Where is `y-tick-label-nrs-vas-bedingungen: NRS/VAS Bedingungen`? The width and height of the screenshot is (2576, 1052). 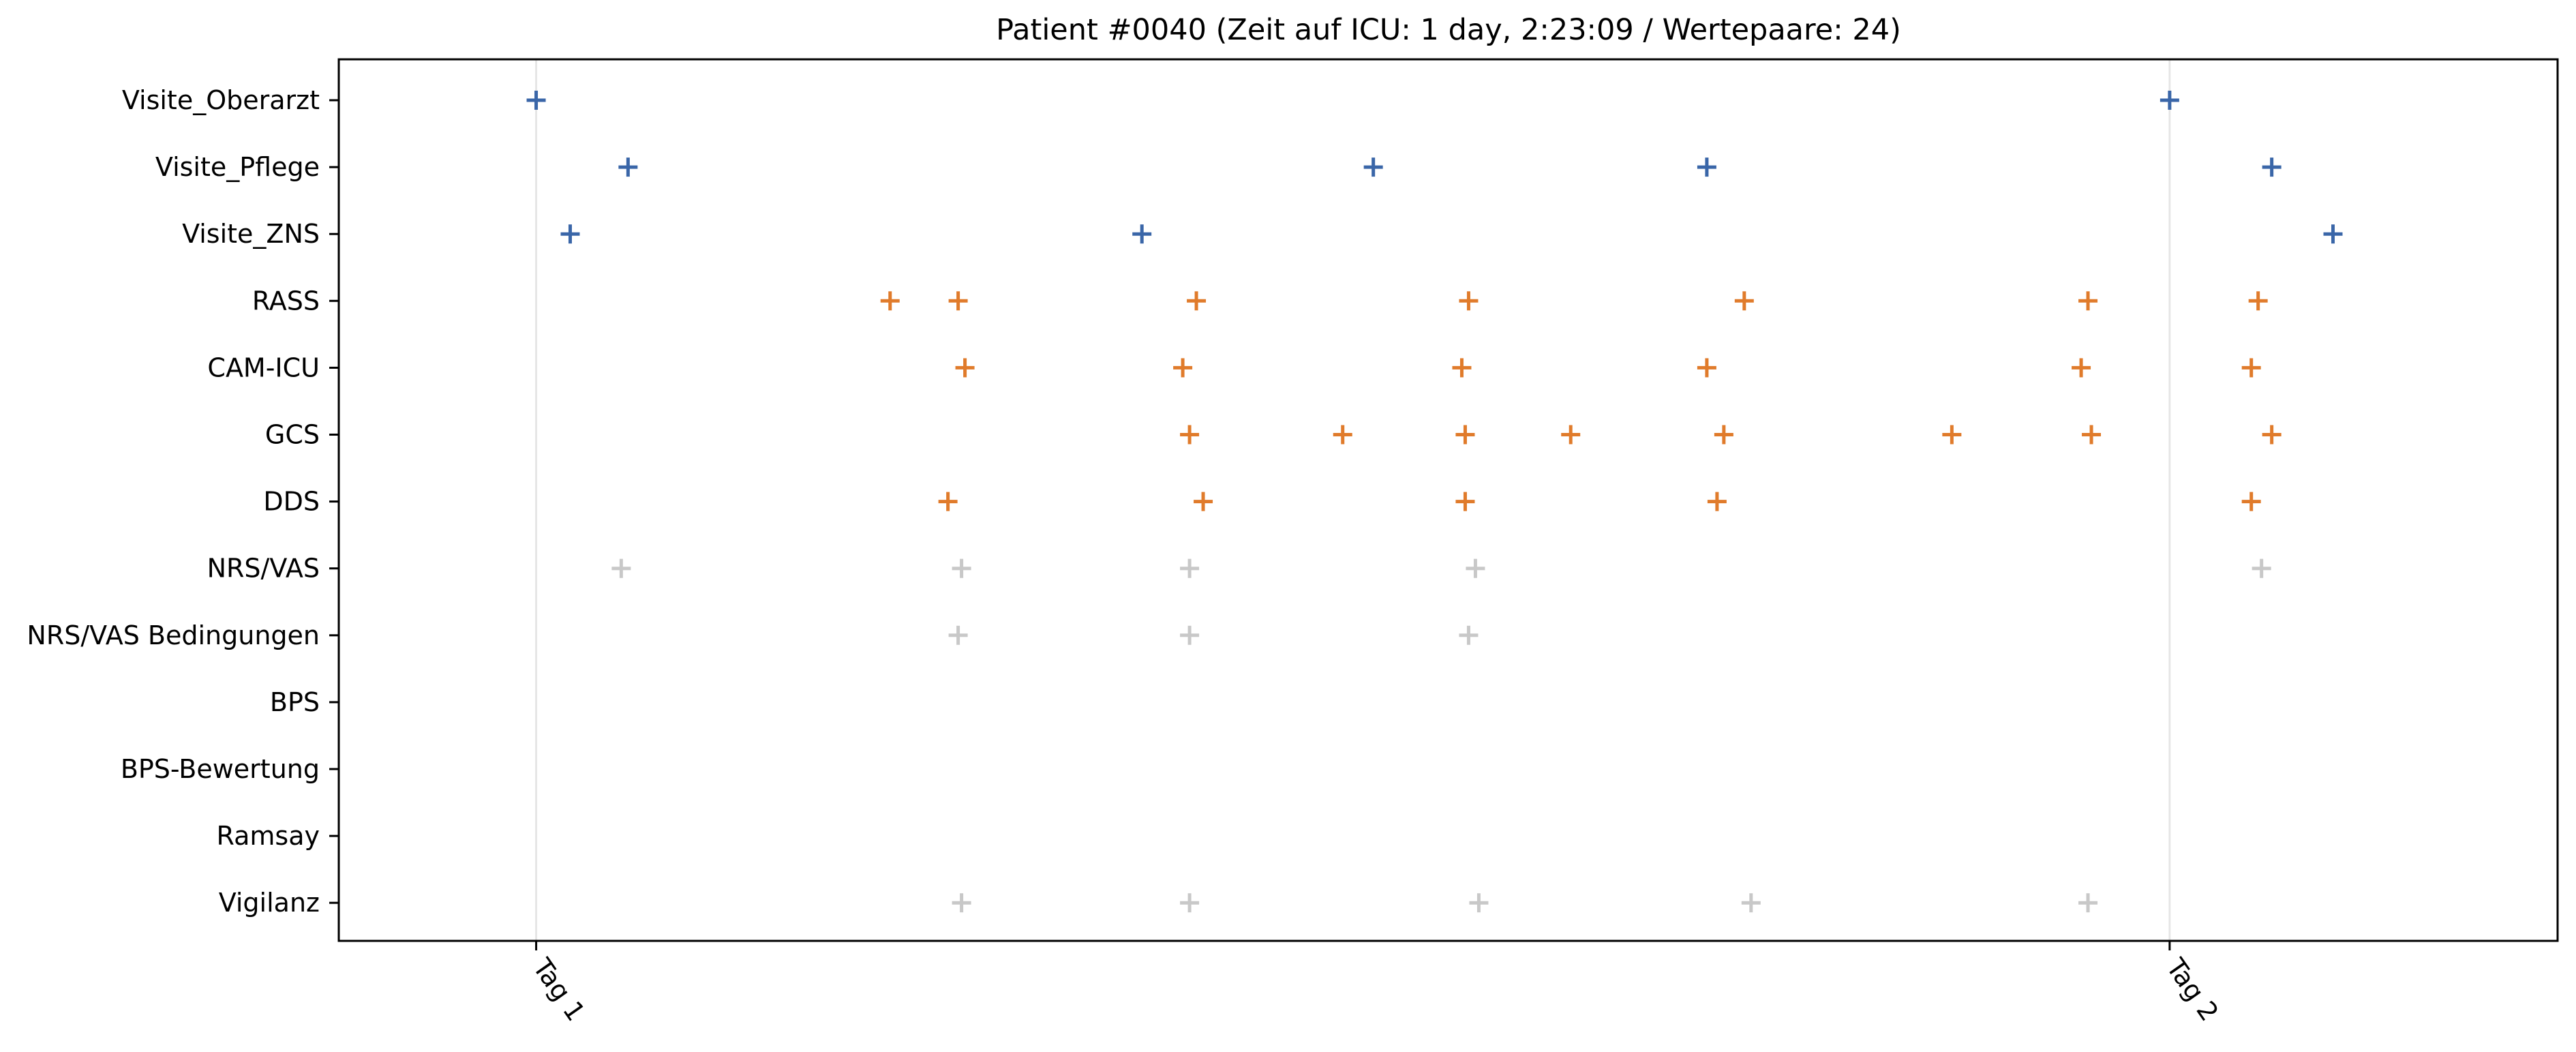
y-tick-label-nrs-vas-bedingungen: NRS/VAS Bedingungen is located at coordinates (173, 635).